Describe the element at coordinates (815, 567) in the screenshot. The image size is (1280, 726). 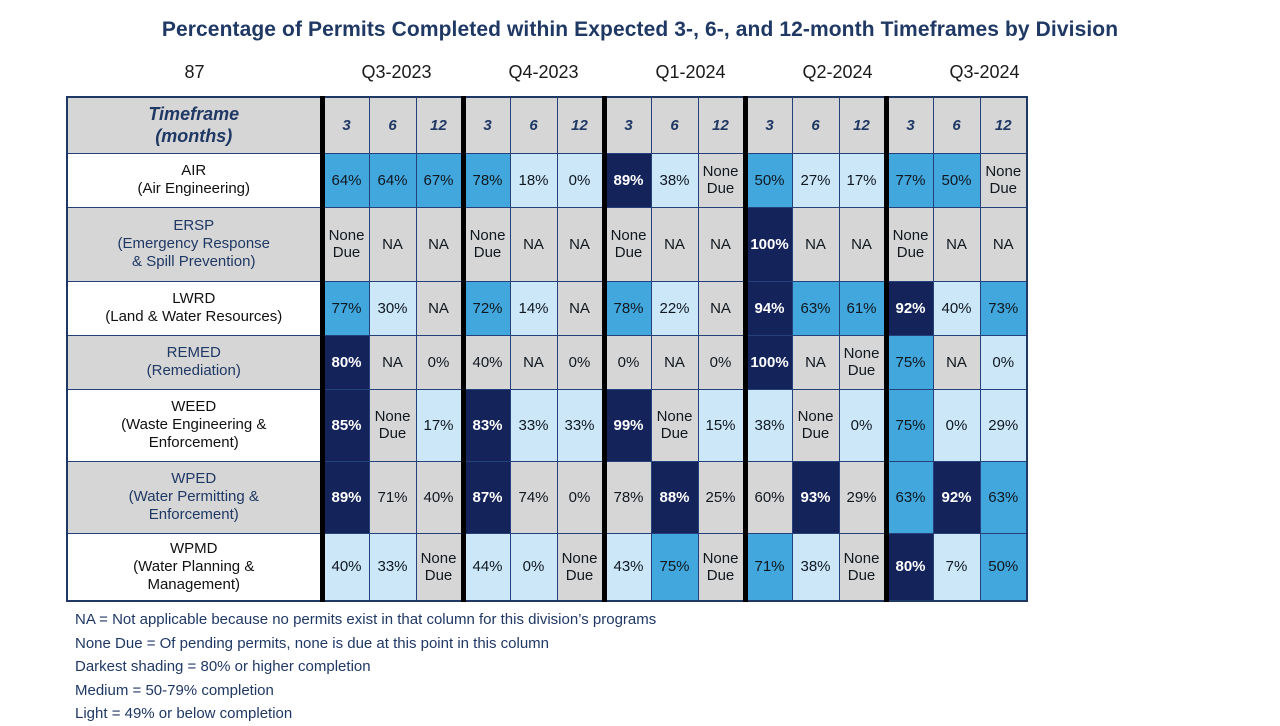
I see `value-cell-wpmd-Q2-2024-6: 38%` at that location.